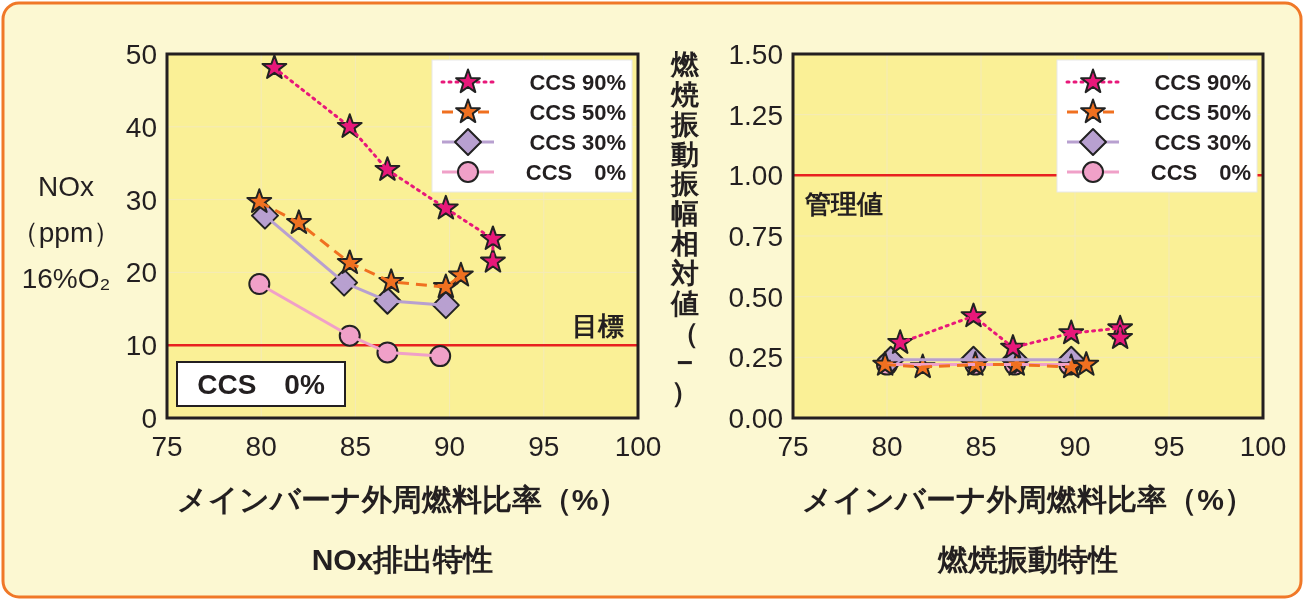 This screenshot has height=600, width=1304. Describe the element at coordinates (1027, 559) in the screenshot. I see `text: 燃焼振動特性` at that location.